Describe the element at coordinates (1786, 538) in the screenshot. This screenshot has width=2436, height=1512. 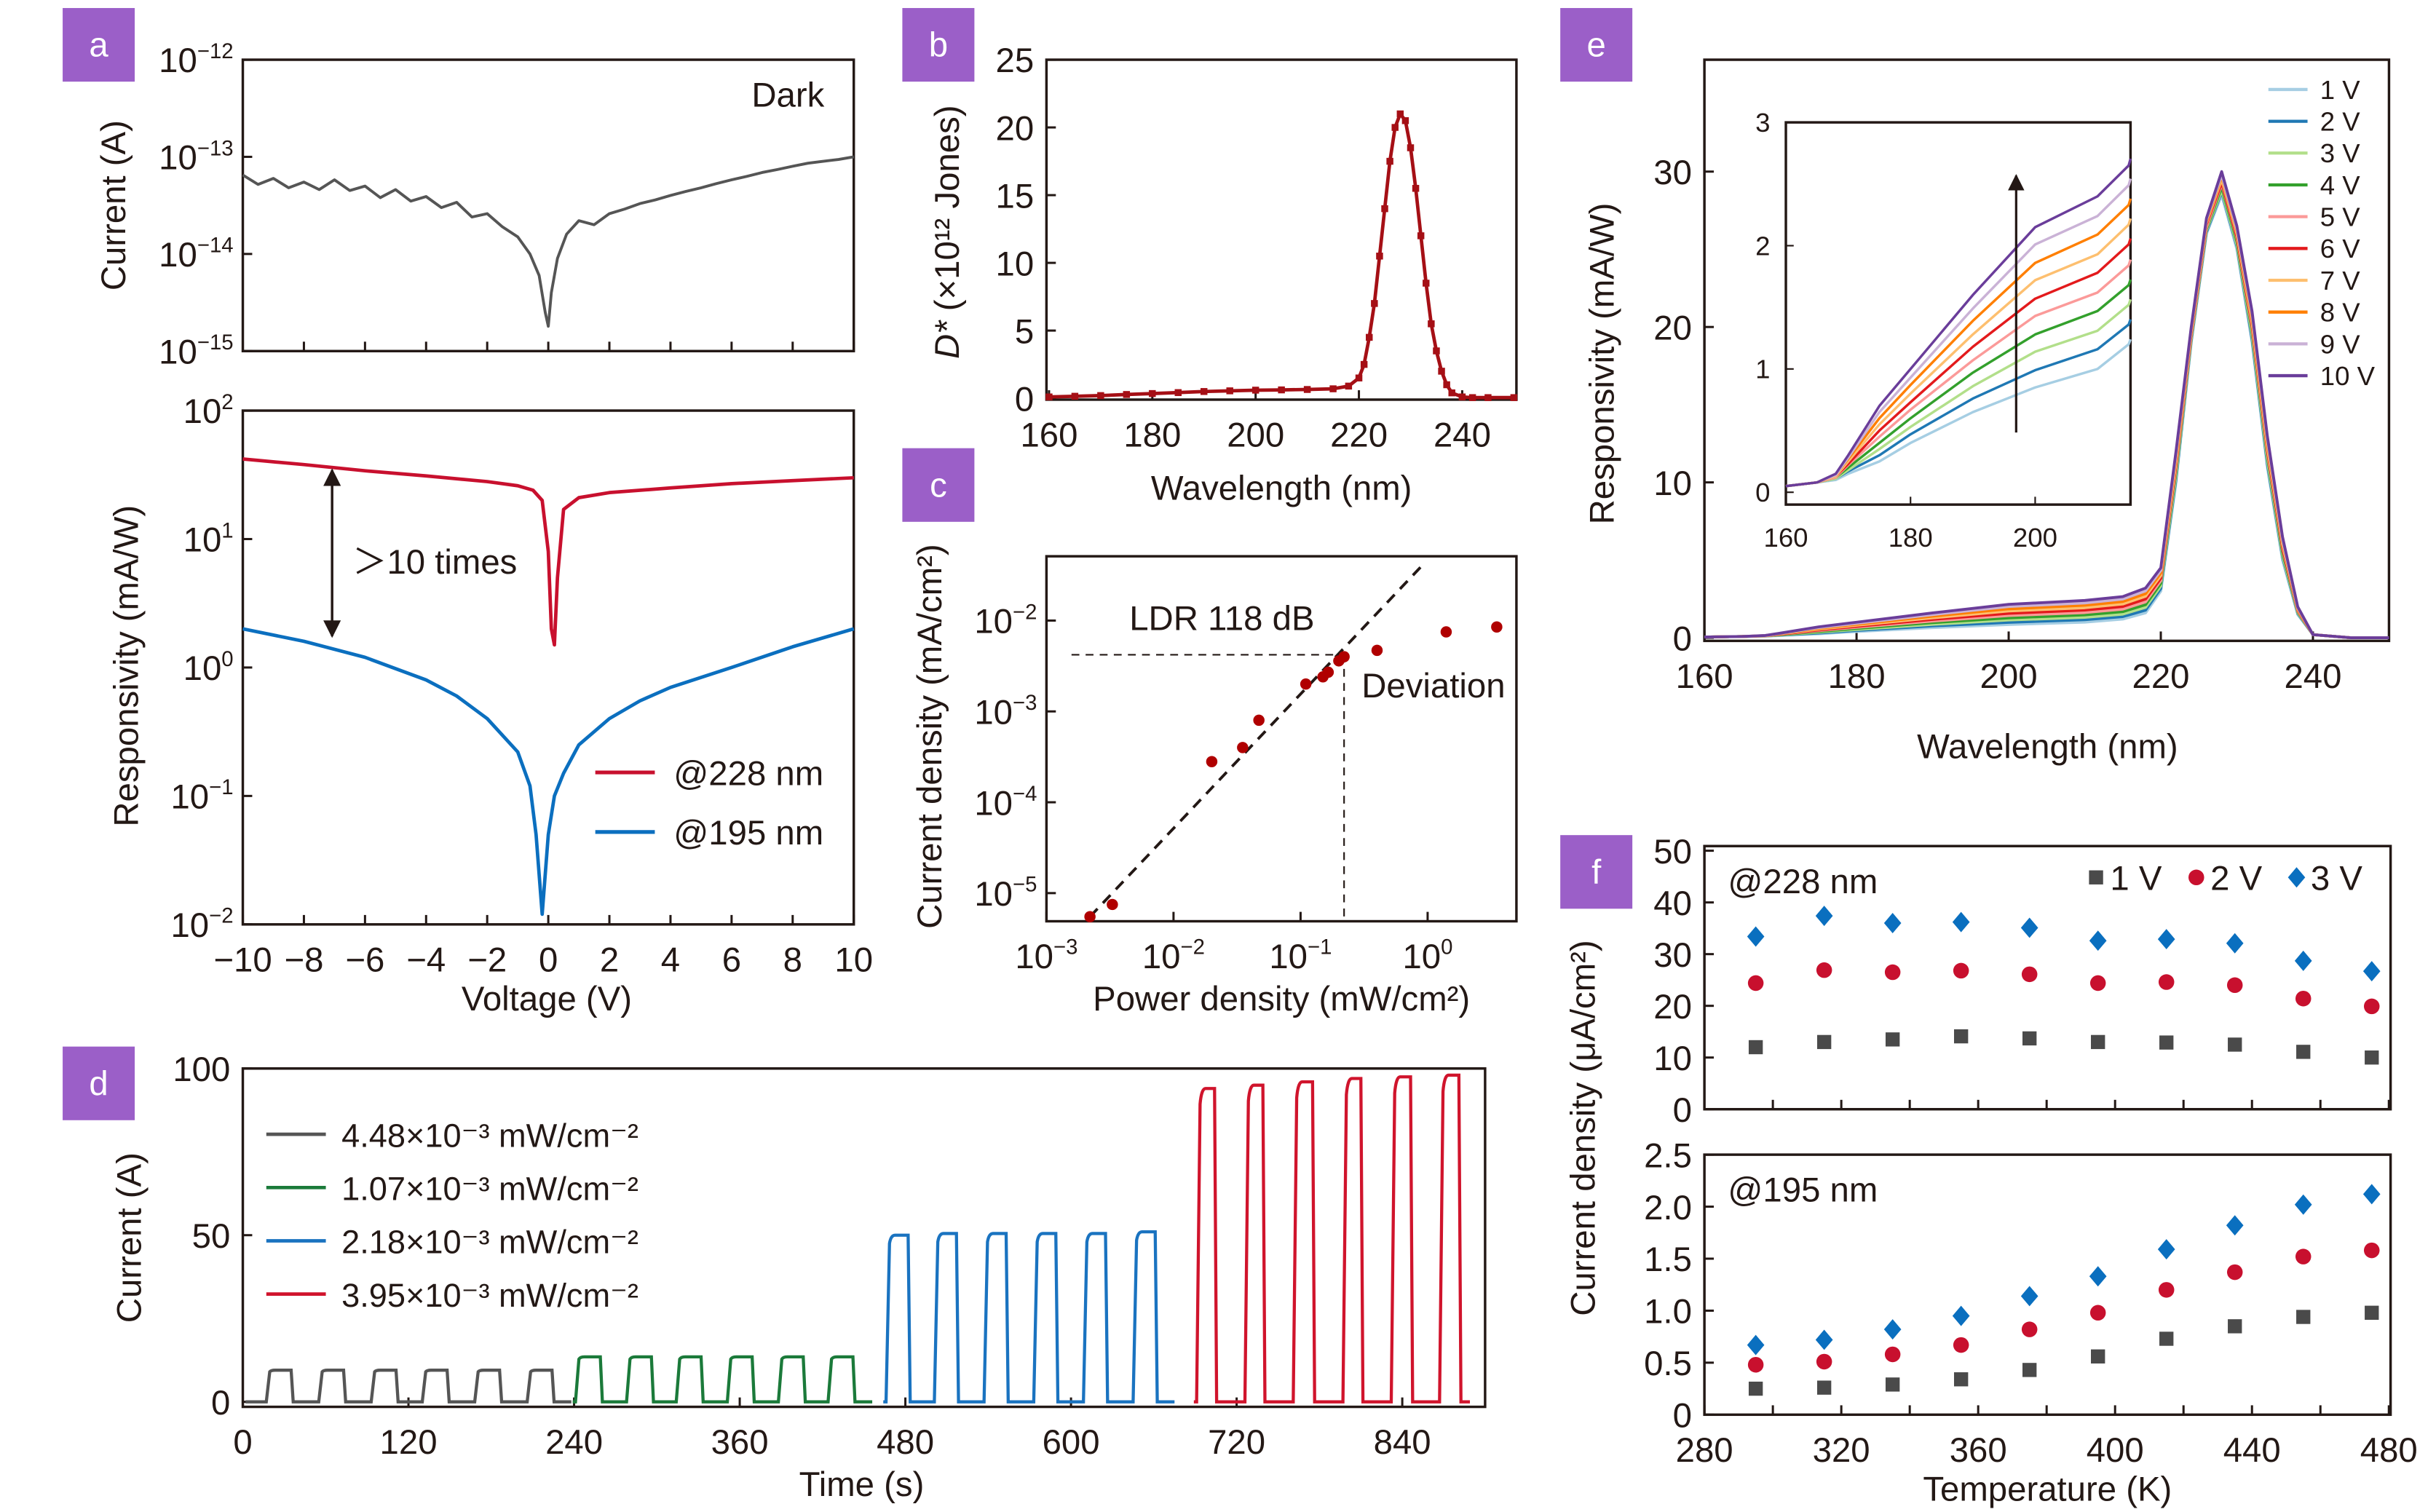
I see `inset-x-tick-label: 160` at that location.